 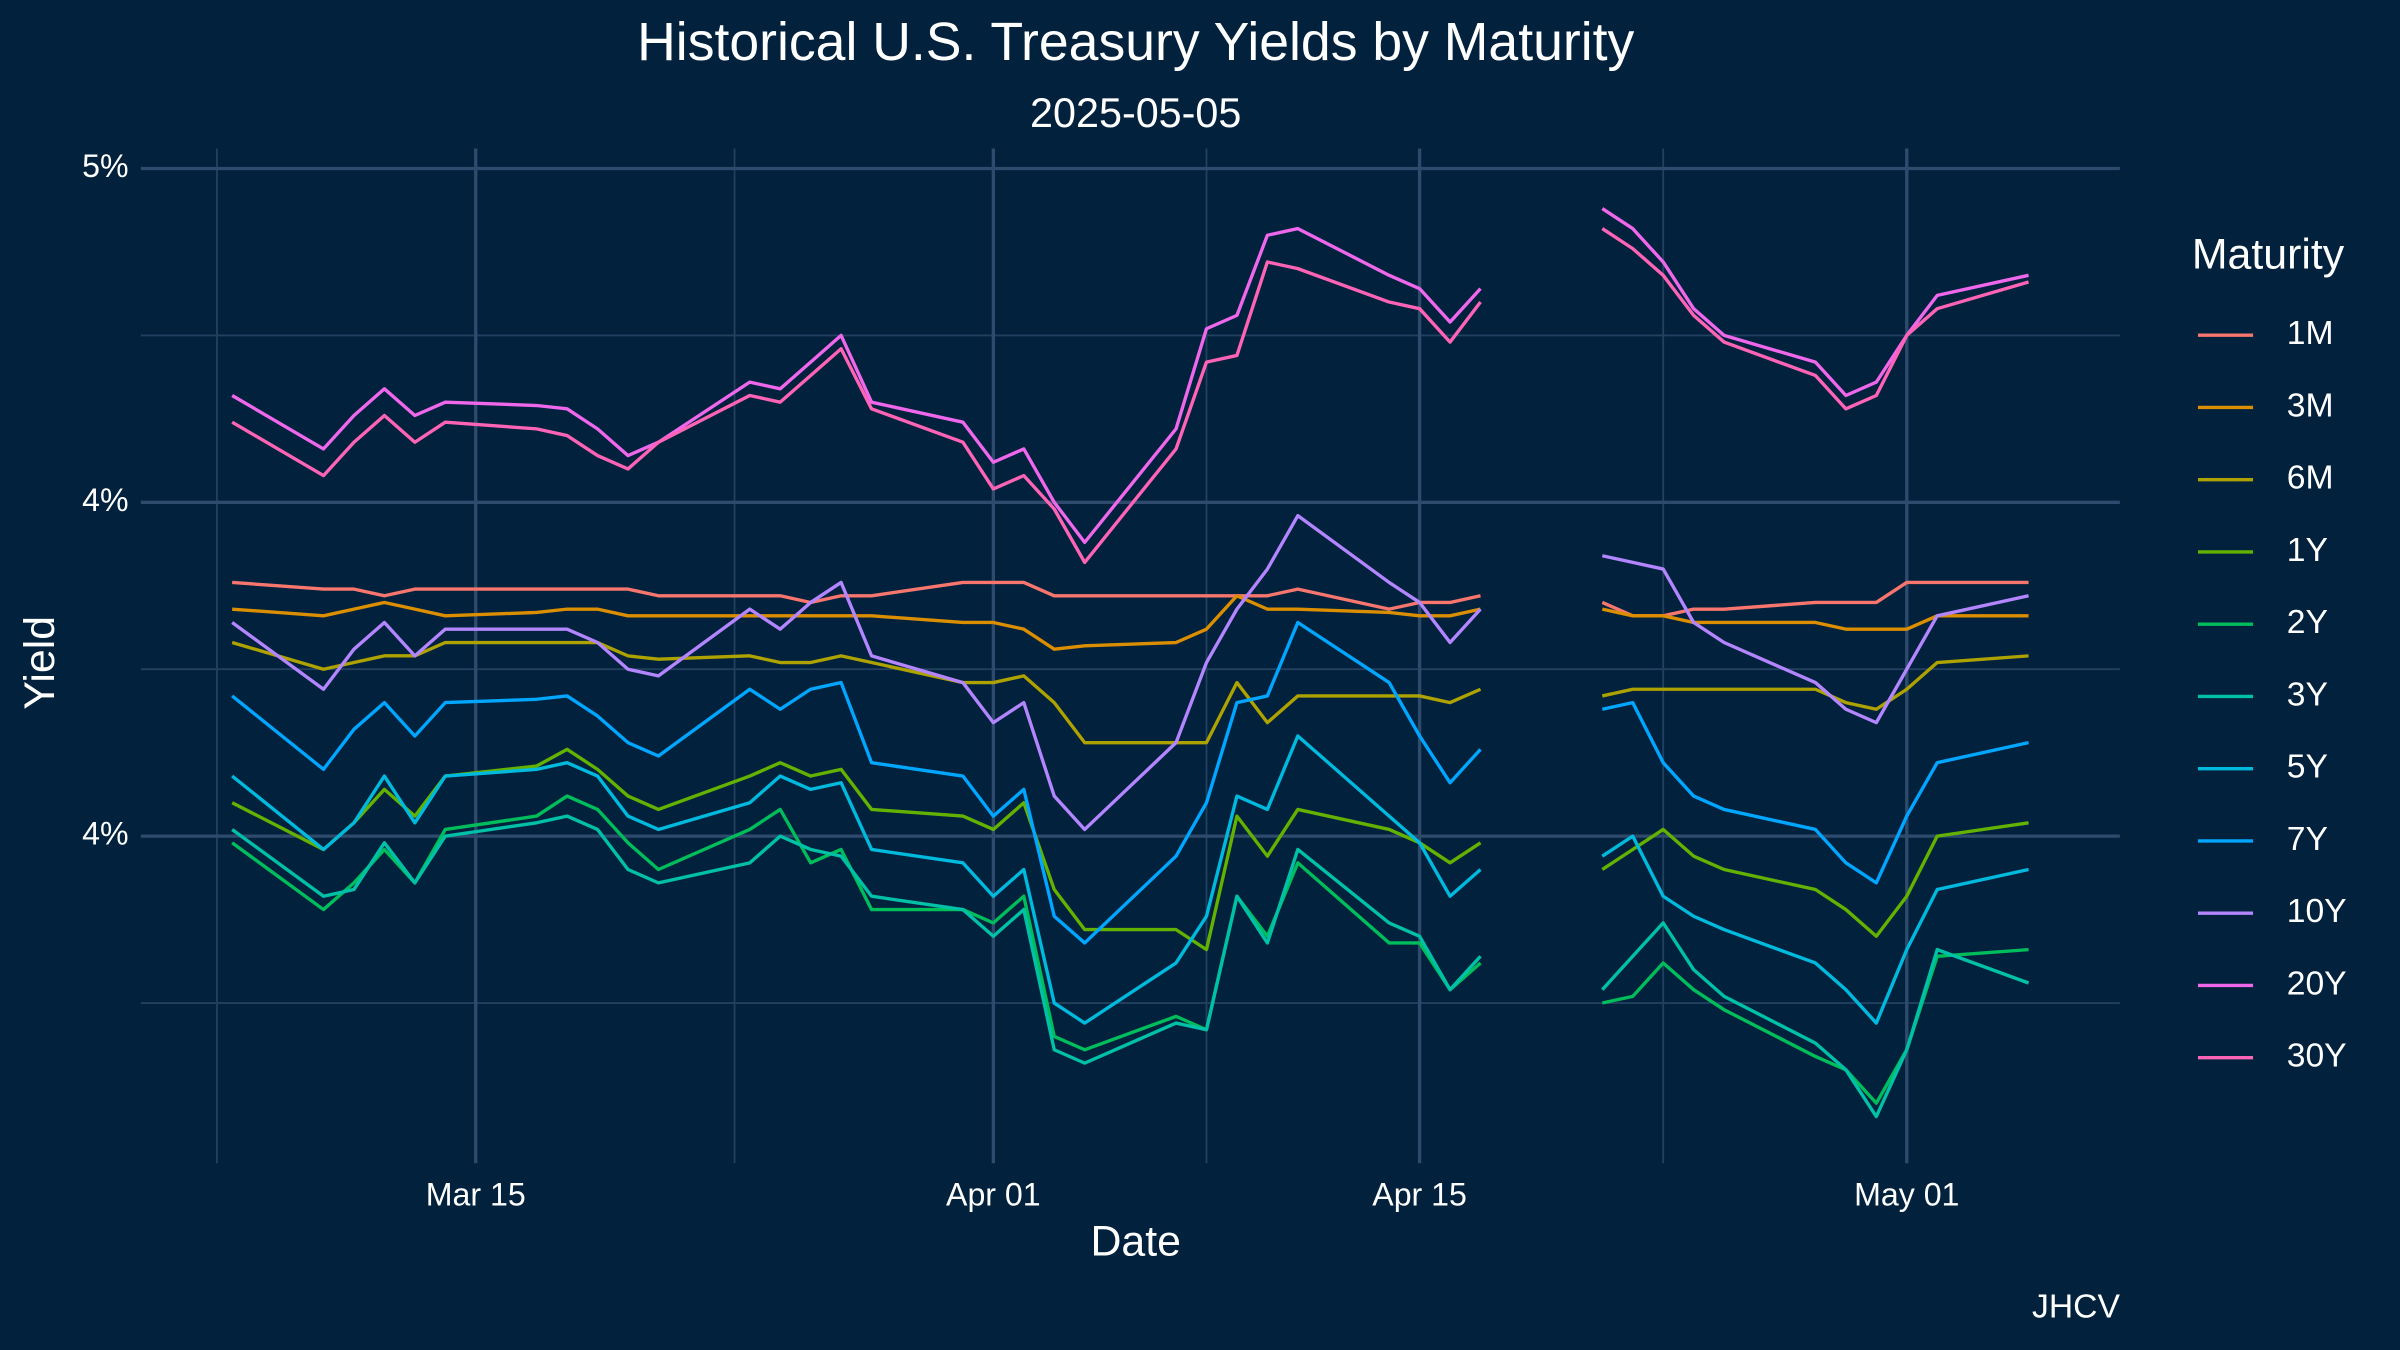 I want to click on series-line, so click(x=1130, y=692).